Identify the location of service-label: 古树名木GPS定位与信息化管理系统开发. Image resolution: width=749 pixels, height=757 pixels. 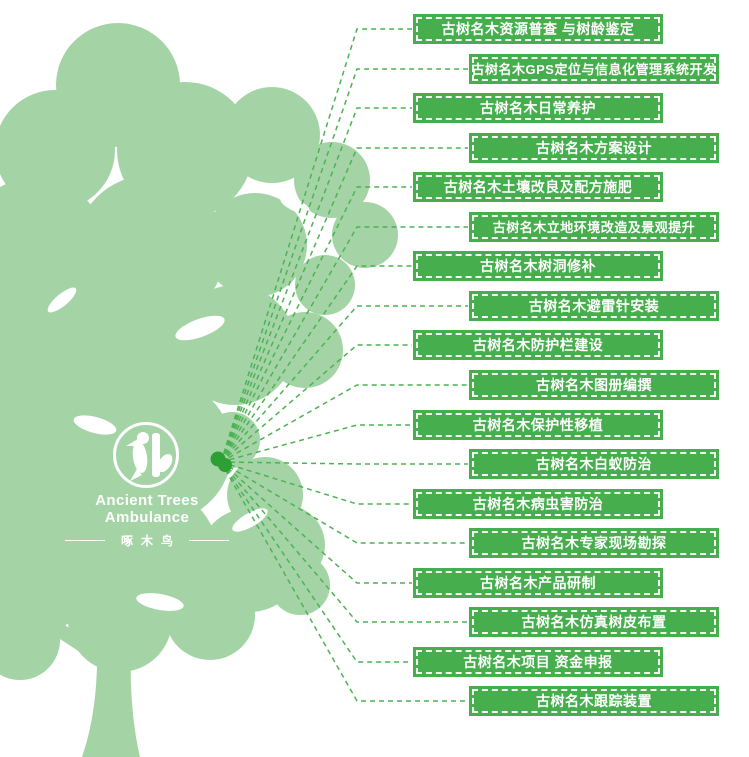
(594, 69).